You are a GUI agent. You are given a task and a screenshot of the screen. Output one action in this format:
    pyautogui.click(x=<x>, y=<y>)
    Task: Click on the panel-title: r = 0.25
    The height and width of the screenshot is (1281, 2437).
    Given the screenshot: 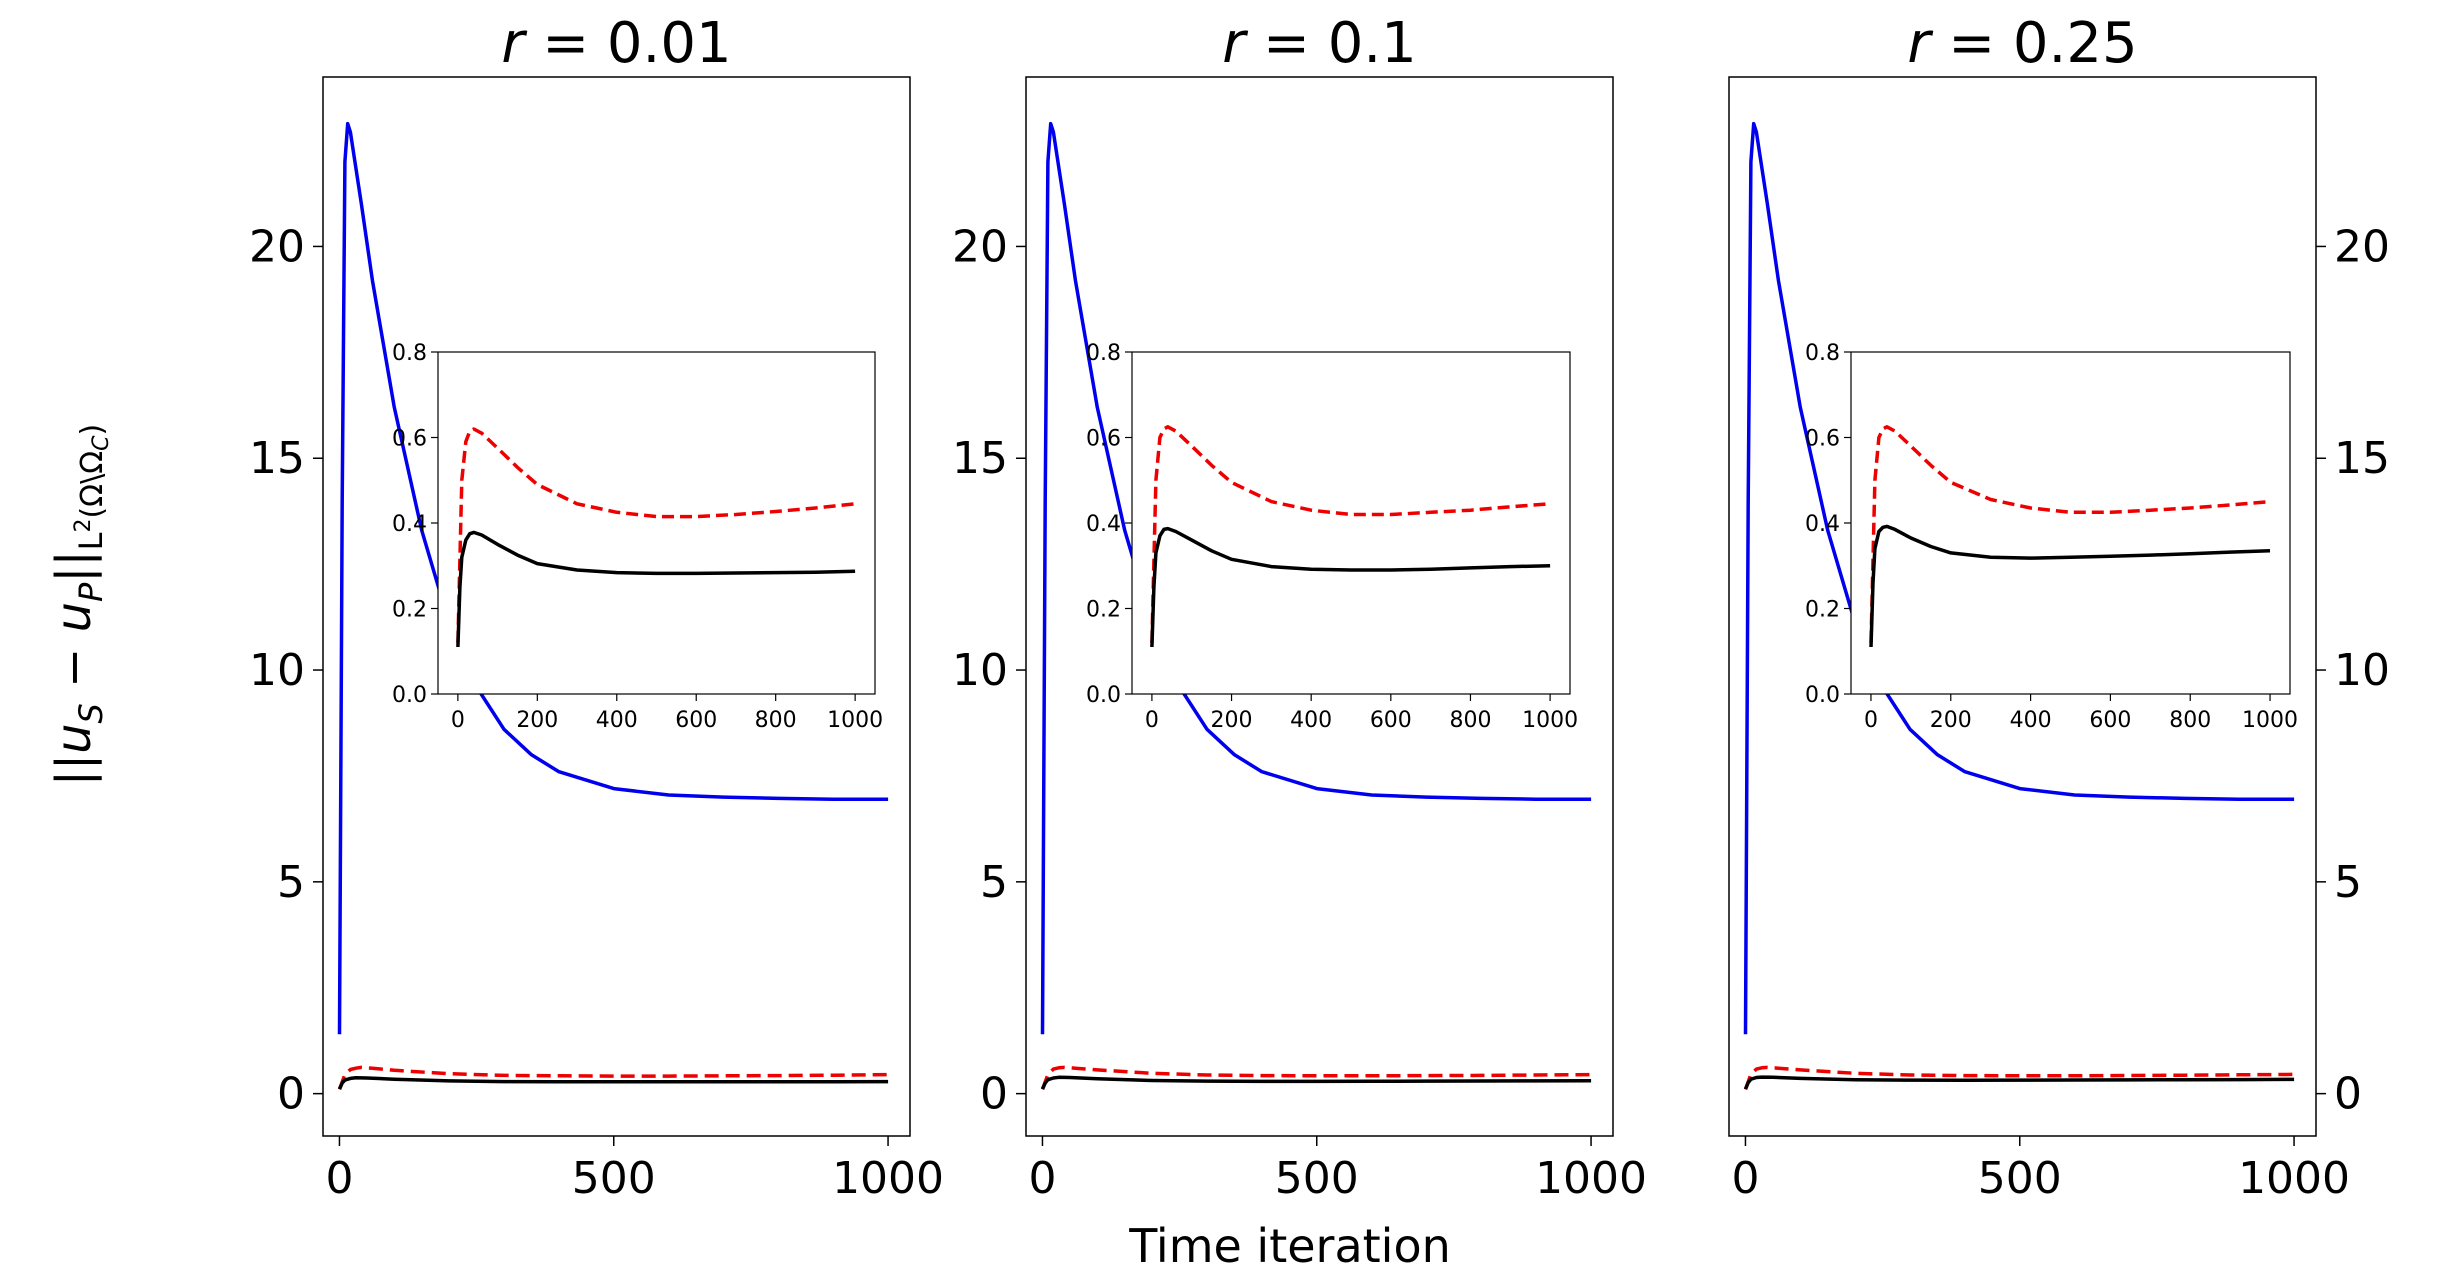 What is the action you would take?
    pyautogui.click(x=2022, y=43)
    